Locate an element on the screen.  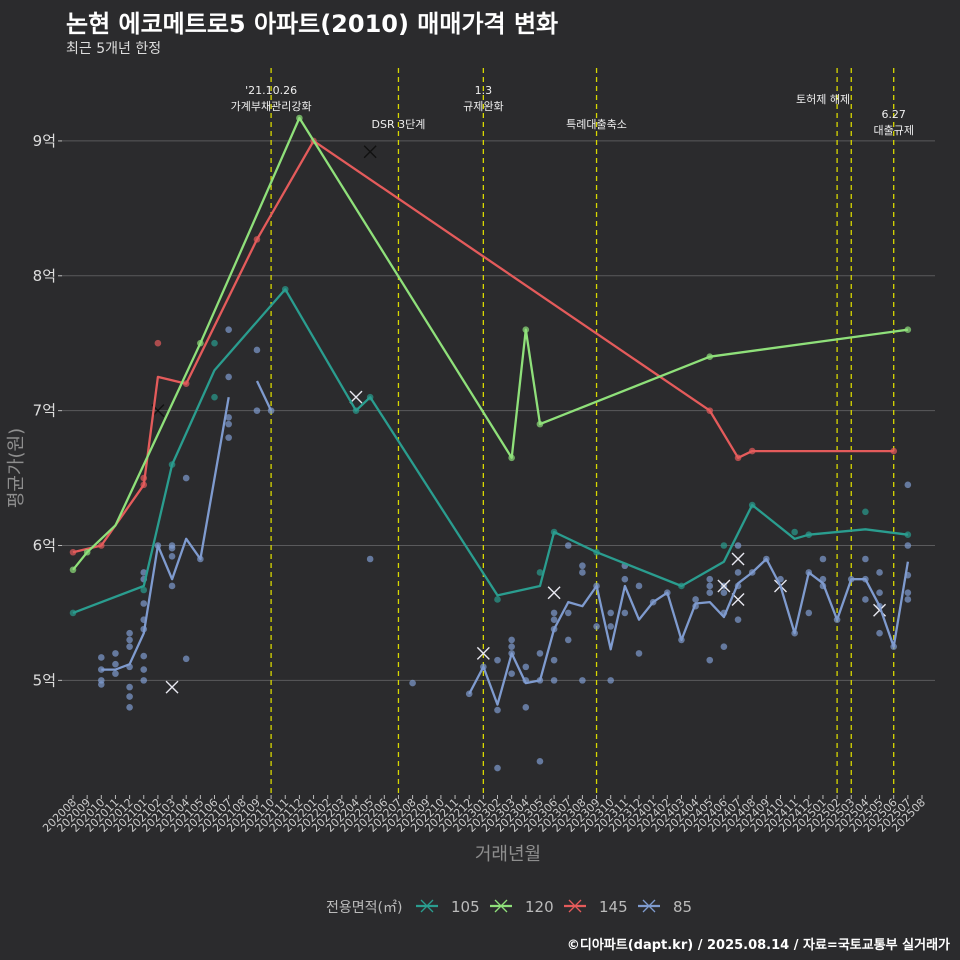
legend-label-85: 85 is located at coordinates (682, 907).